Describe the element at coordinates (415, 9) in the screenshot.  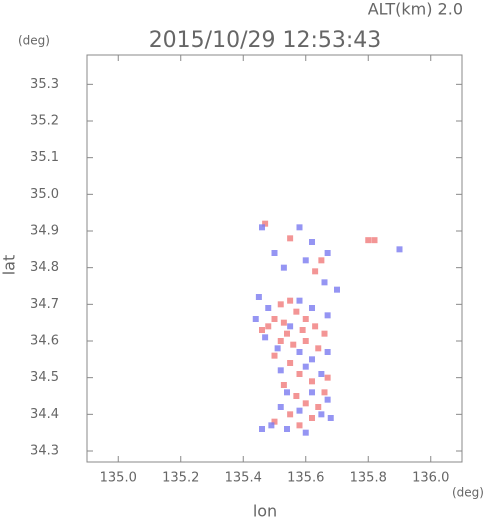
I see `altitude-label: ALT(km) 2.0` at that location.